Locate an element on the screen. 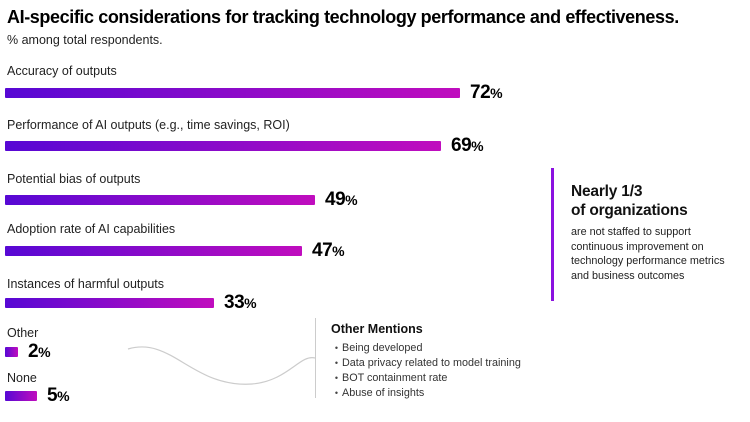 This screenshot has width=750, height=422. mention-item: • Abuse of insights is located at coordinates (446, 393).